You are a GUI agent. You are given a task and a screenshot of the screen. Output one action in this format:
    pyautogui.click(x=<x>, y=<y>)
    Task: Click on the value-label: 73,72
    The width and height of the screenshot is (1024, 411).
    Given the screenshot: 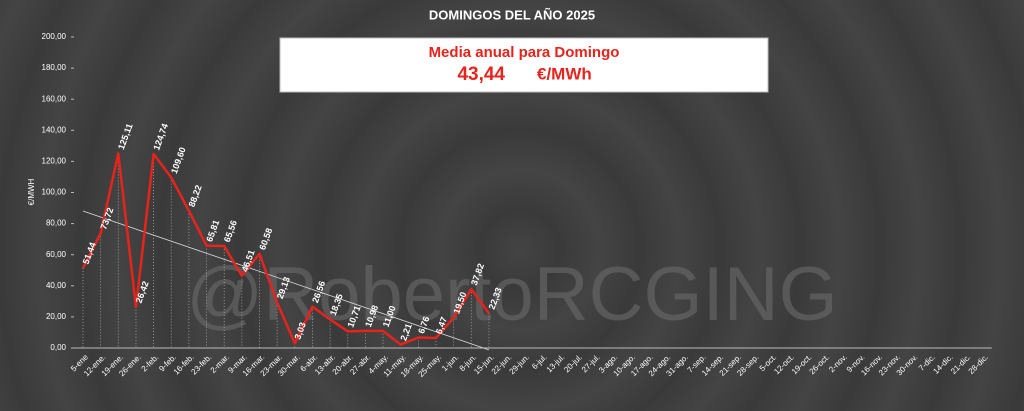 What is the action you would take?
    pyautogui.click(x=106, y=218)
    